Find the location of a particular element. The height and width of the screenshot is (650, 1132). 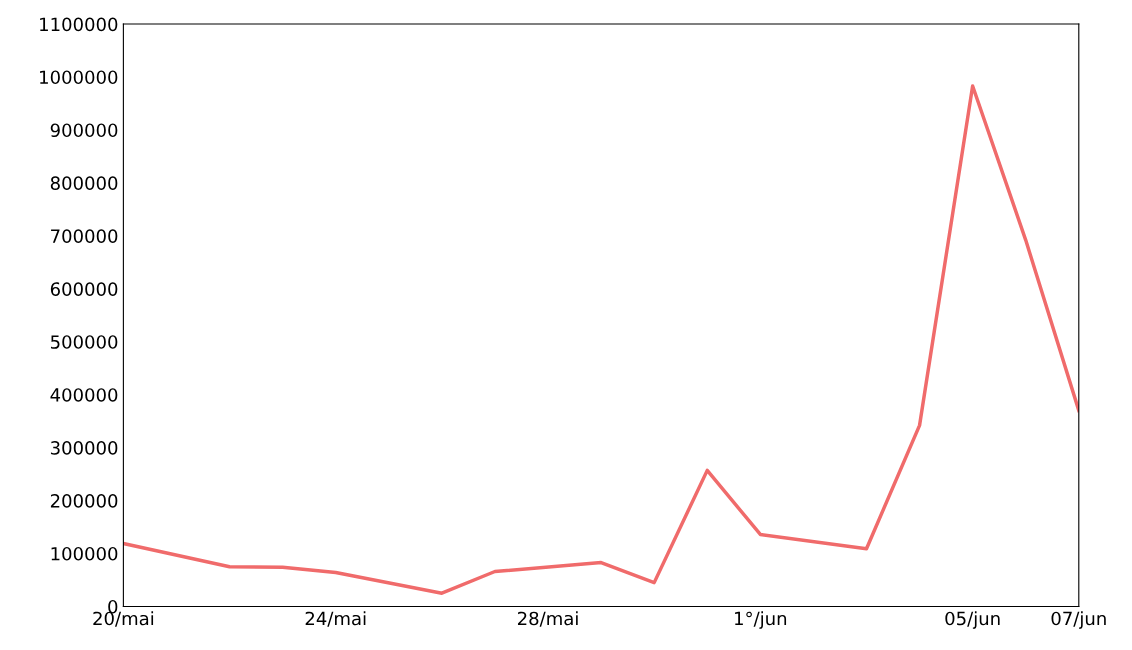

x-tick-label: 28/mai is located at coordinates (547, 619).